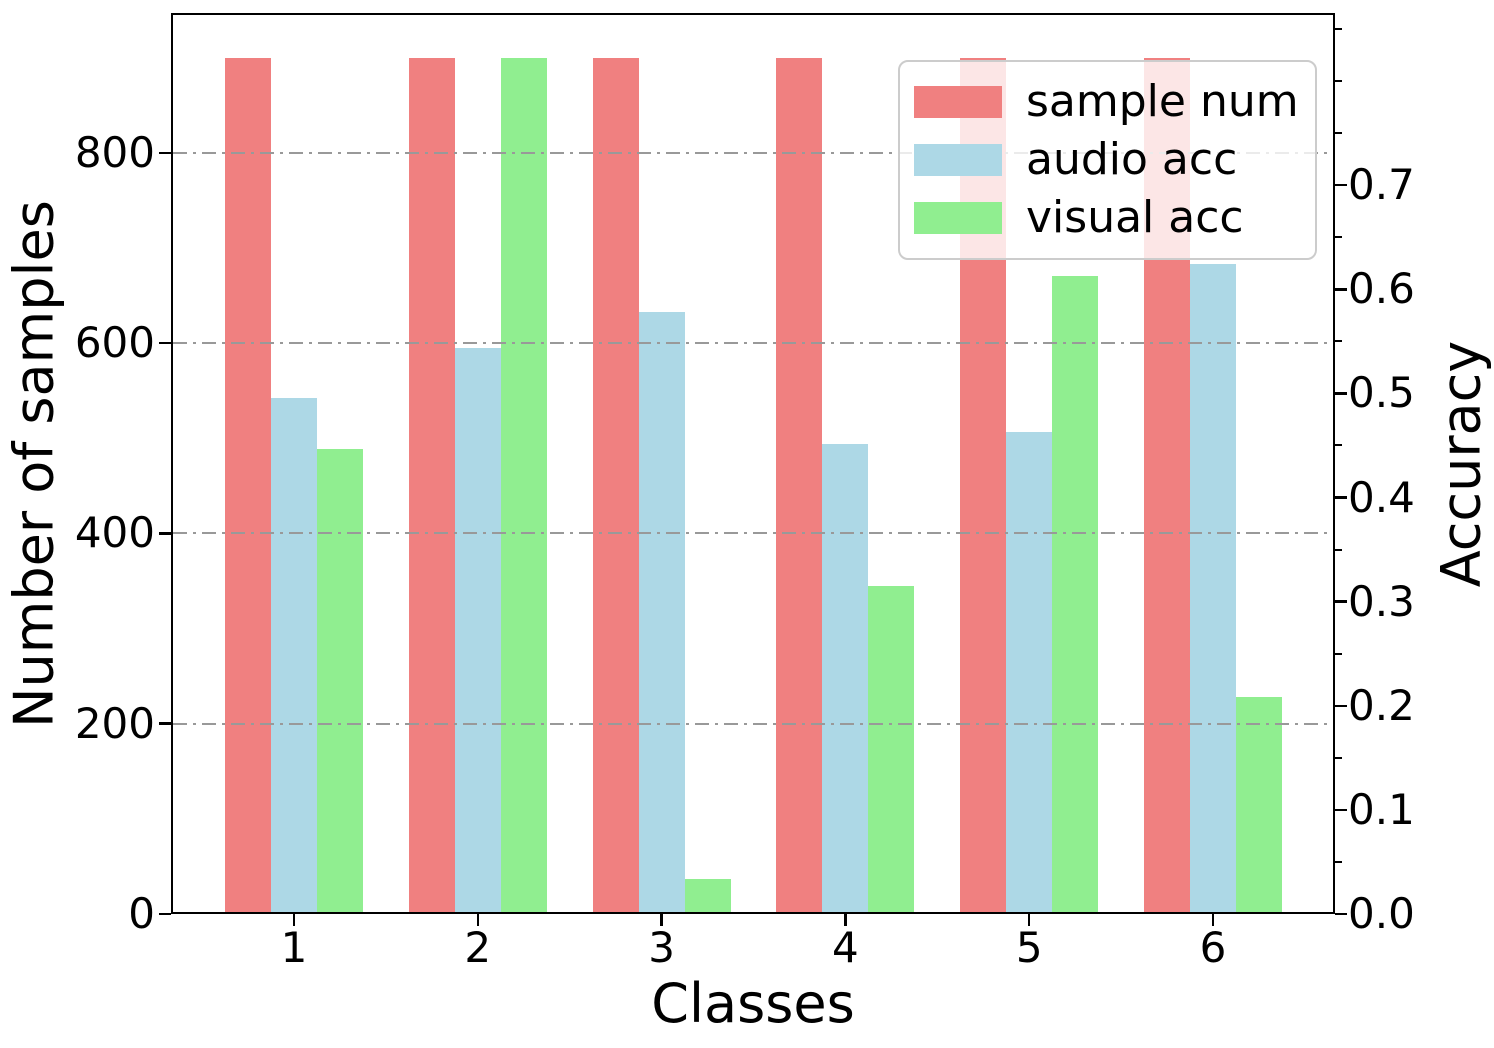  Describe the element at coordinates (1341, 393) in the screenshot. I see `right-tick-0.5` at that location.